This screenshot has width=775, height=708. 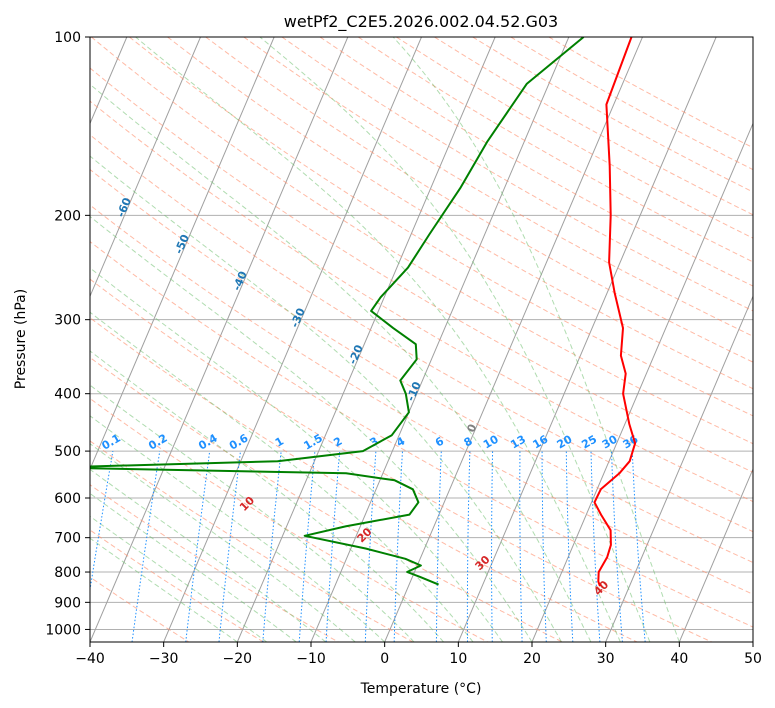 What do you see at coordinates (67, 539) in the screenshot?
I see `y-tick-label: 700` at bounding box center [67, 539].